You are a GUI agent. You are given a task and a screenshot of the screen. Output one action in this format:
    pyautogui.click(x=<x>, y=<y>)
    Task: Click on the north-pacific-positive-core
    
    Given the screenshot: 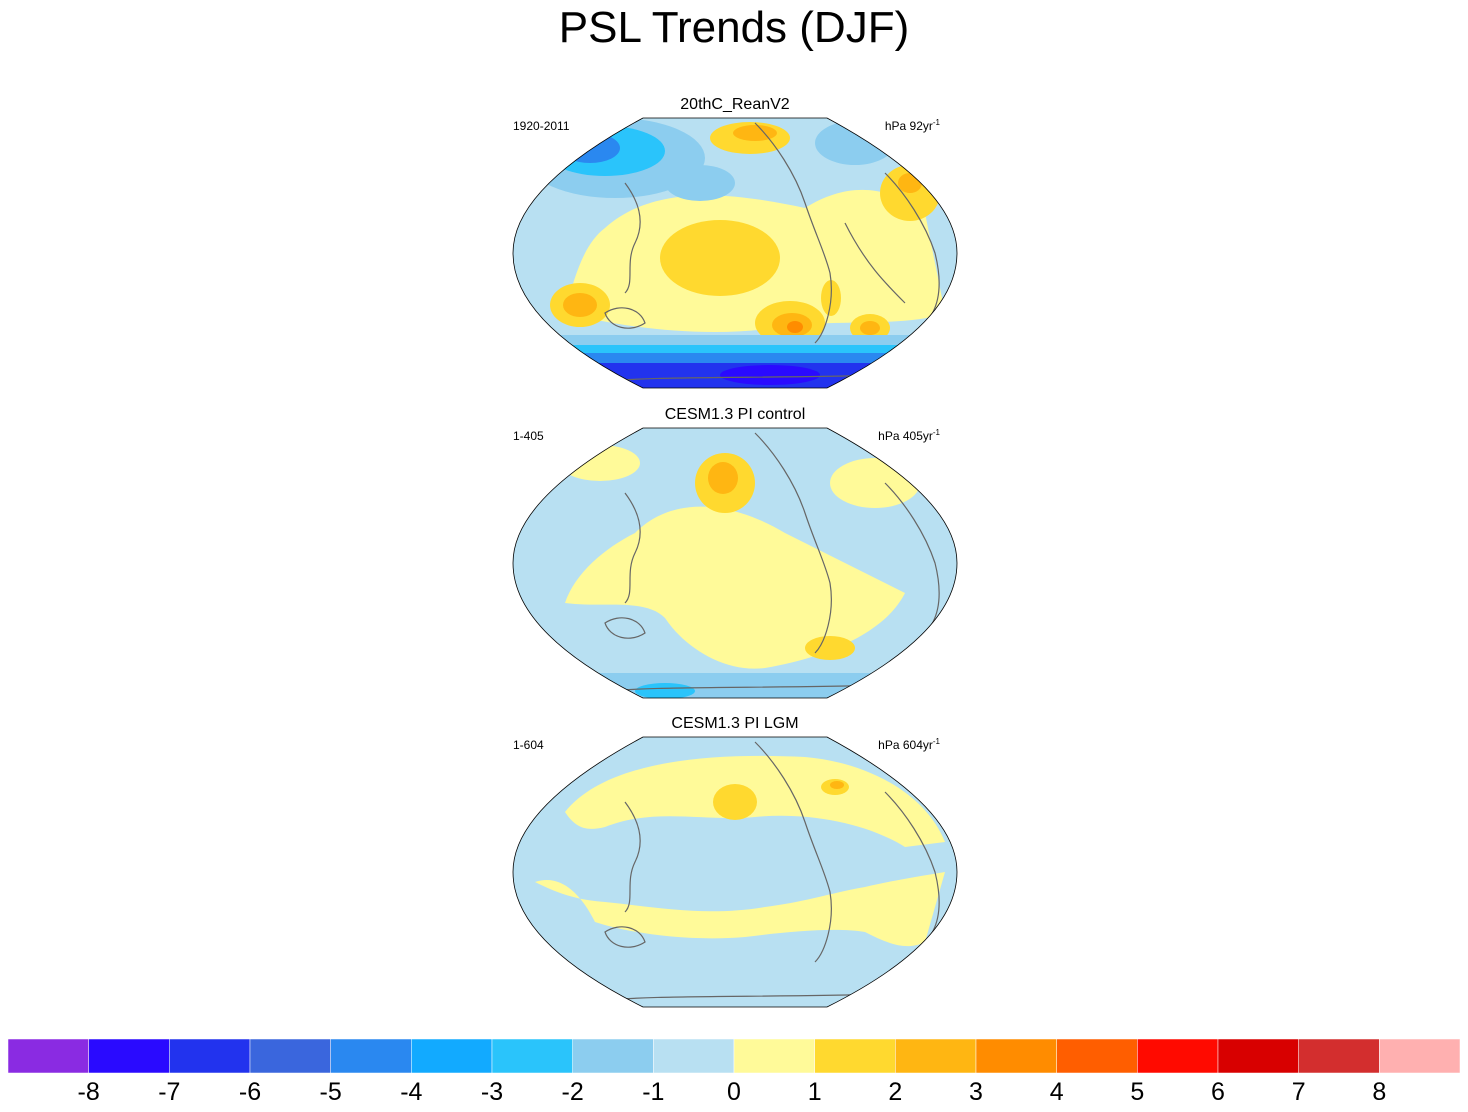 What is the action you would take?
    pyautogui.click(x=755, y=133)
    